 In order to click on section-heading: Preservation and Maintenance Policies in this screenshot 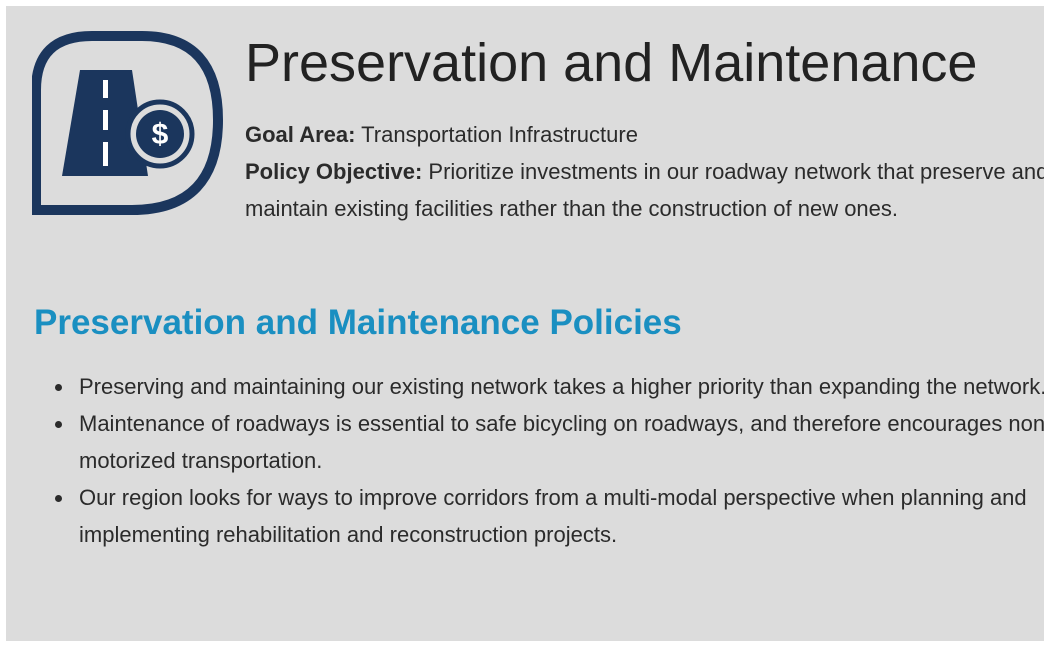, I will do `click(358, 322)`.